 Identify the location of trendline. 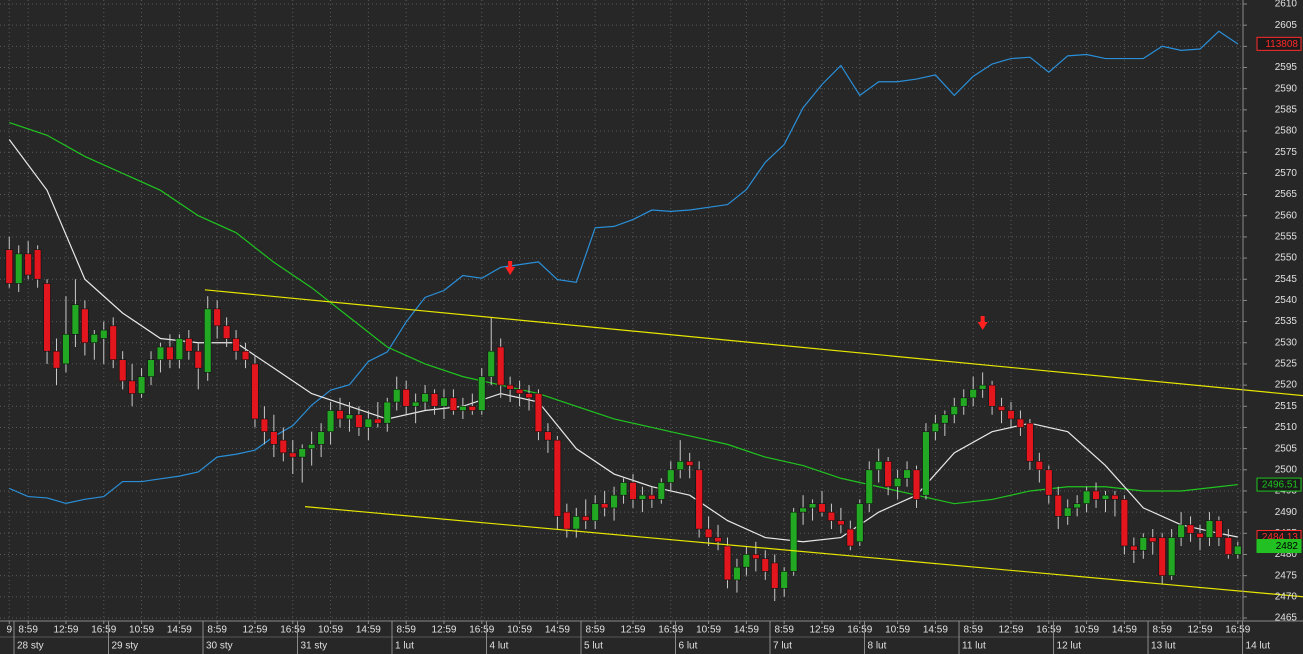
(753, 343).